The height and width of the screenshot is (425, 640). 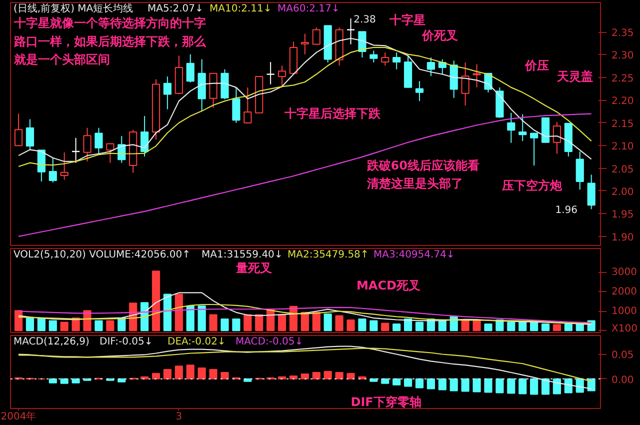 What do you see at coordinates (623, 102) in the screenshot?
I see `y-tick-label: 2.20` at bounding box center [623, 102].